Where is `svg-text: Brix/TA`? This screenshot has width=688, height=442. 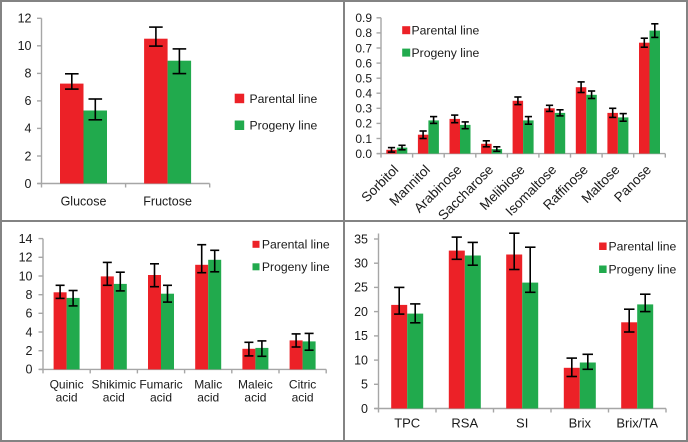 svg-text: Brix/TA is located at coordinates (637, 422).